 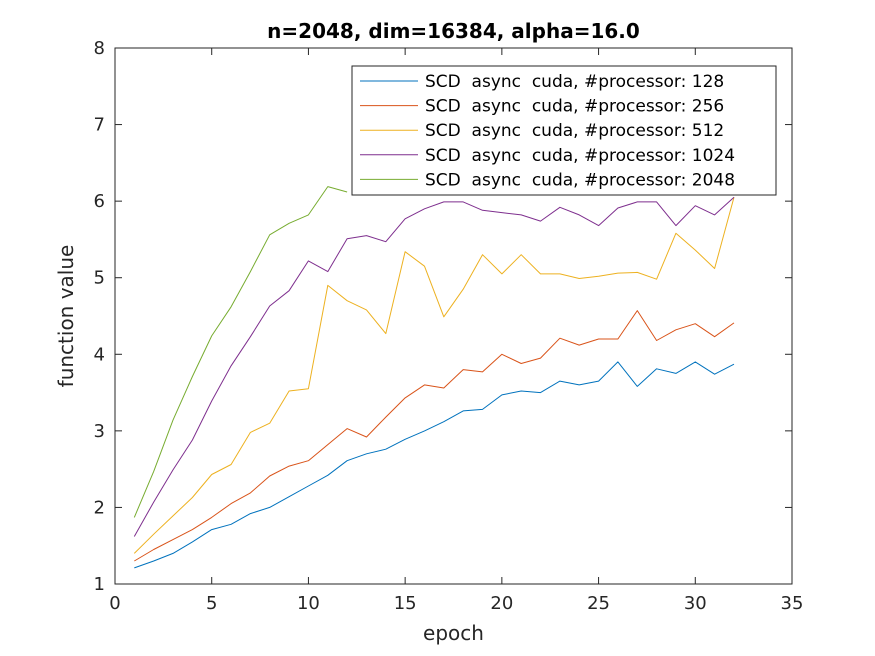 What do you see at coordinates (580, 180) in the screenshot?
I see `legend-label-5: SCD async cuda, #processor: 2048` at bounding box center [580, 180].